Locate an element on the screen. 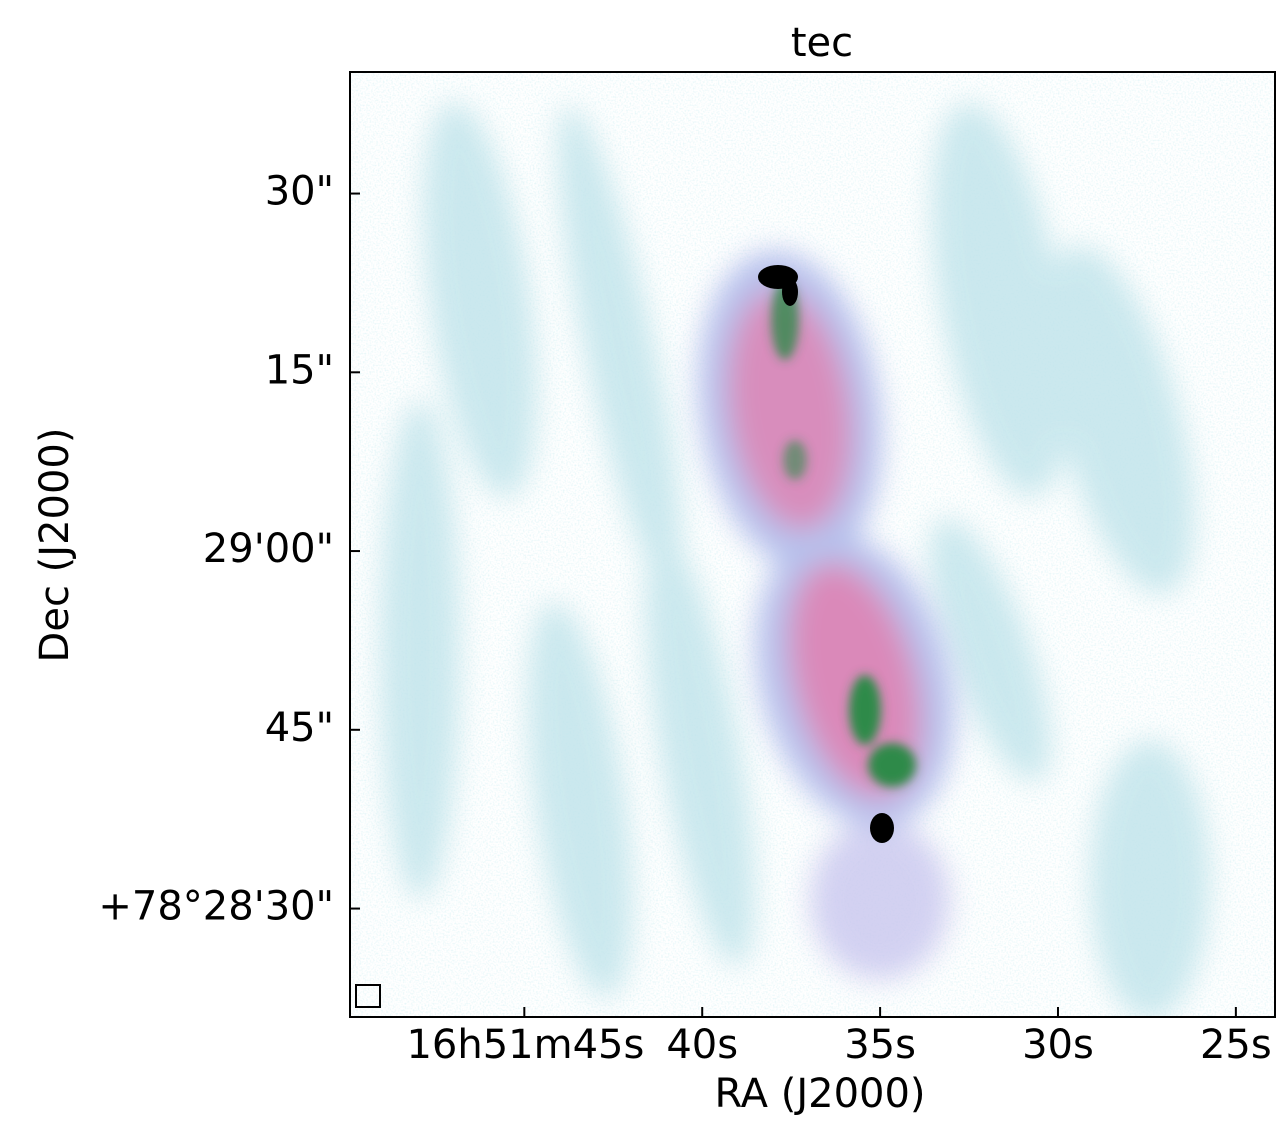  y-axis-label: Dec (J2000) is located at coordinates (55, 545).